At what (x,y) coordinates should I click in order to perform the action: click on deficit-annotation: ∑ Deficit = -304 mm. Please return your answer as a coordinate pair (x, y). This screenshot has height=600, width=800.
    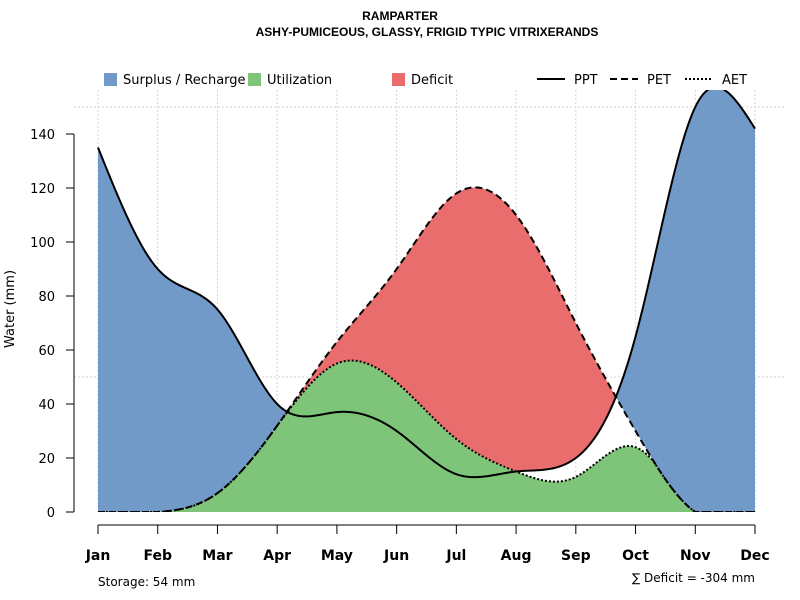
    Looking at the image, I should click on (693, 578).